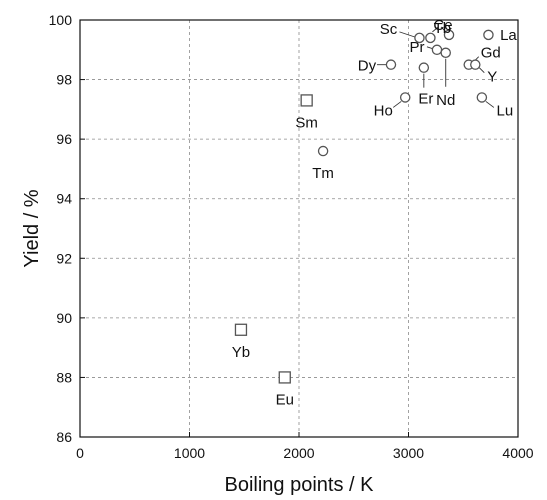 This screenshot has height=500, width=547. I want to click on leader-lu, so click(490, 104).